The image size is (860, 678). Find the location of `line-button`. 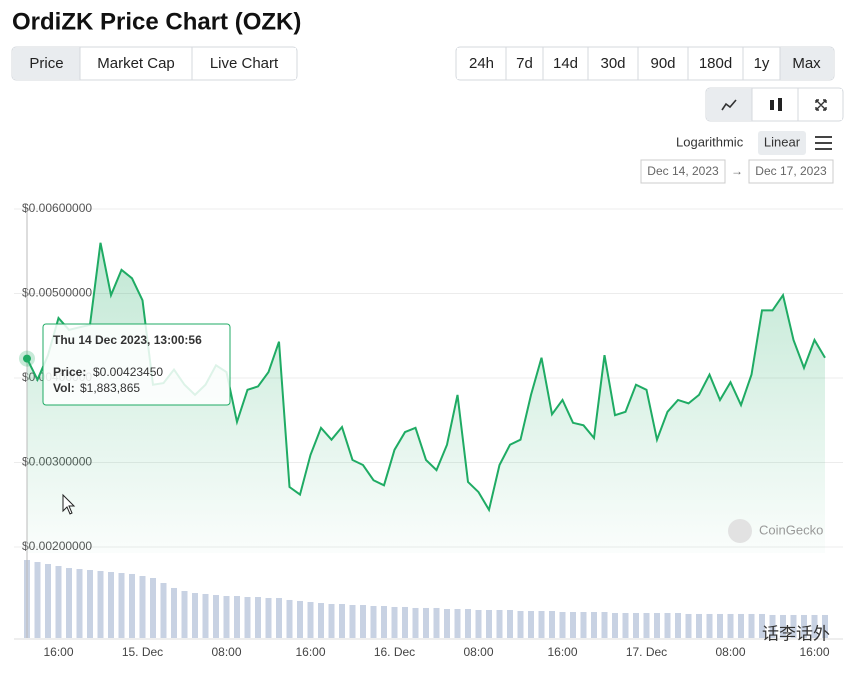

line-button is located at coordinates (729, 104).